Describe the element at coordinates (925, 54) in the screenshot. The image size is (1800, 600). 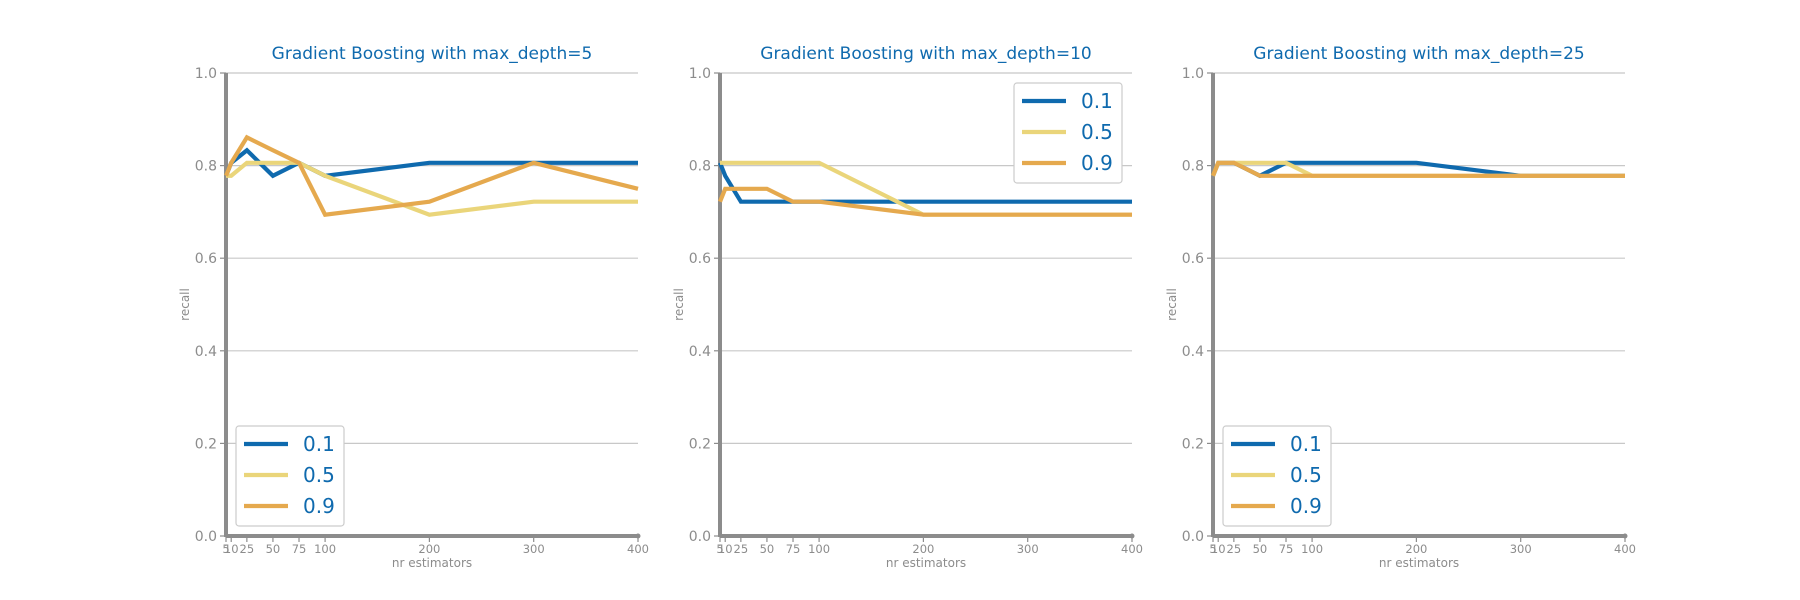
I see `chart-title: Gradient Boosting with max_depth=10` at that location.